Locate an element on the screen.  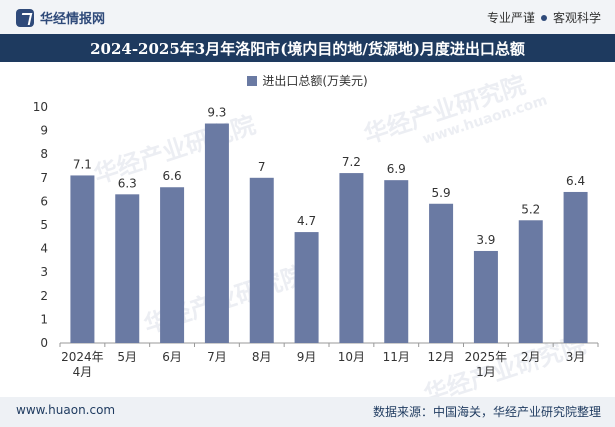
data-label: 6.4 is located at coordinates (575, 181).